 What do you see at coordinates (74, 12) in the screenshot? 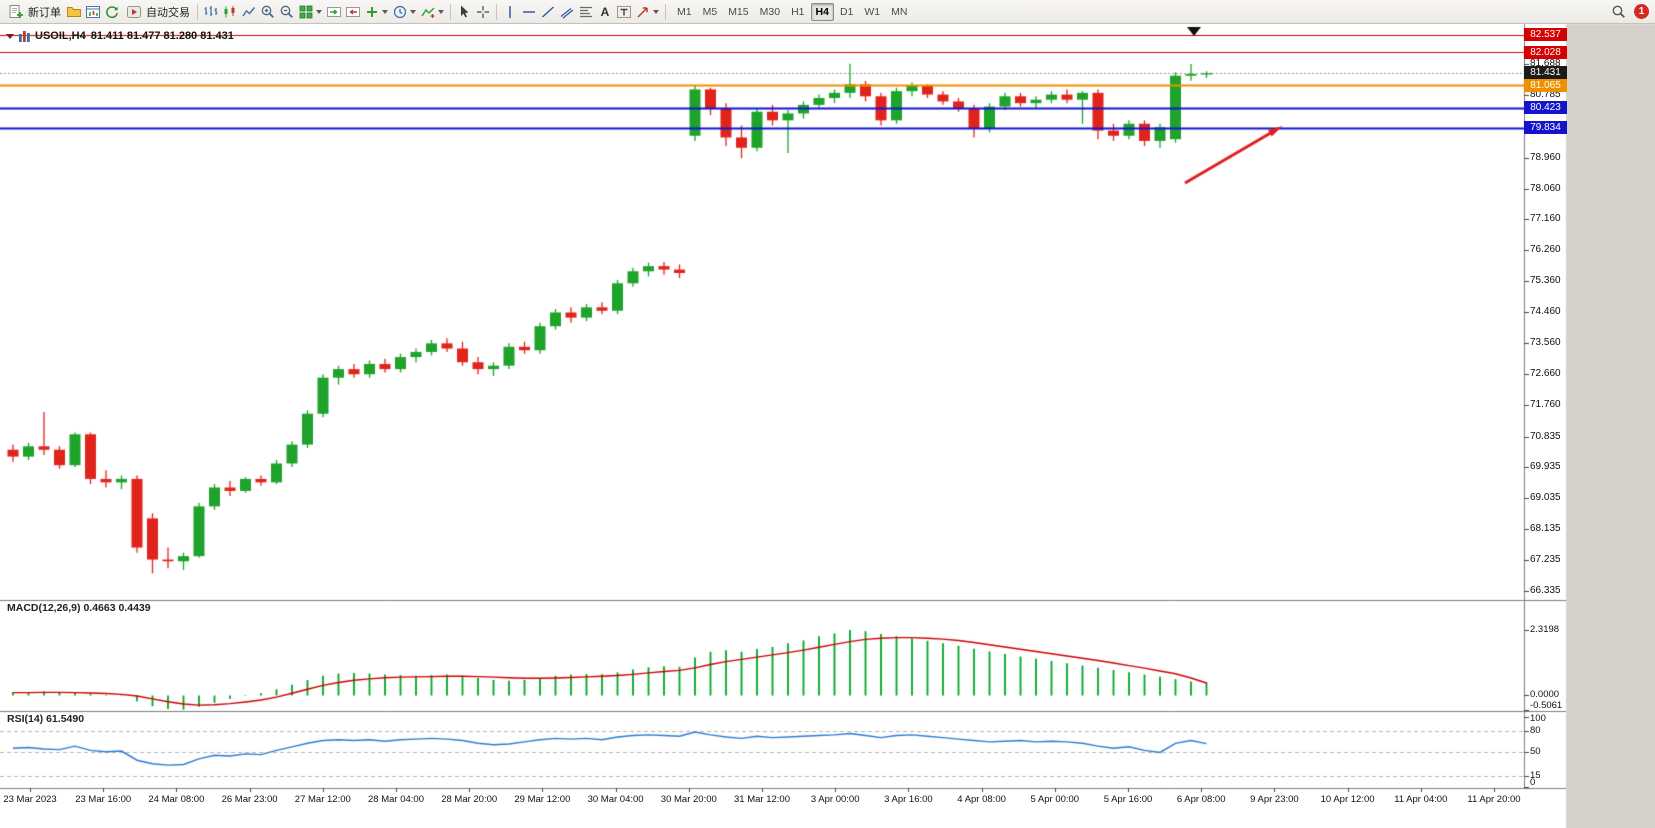
I see `profiles-icon` at bounding box center [74, 12].